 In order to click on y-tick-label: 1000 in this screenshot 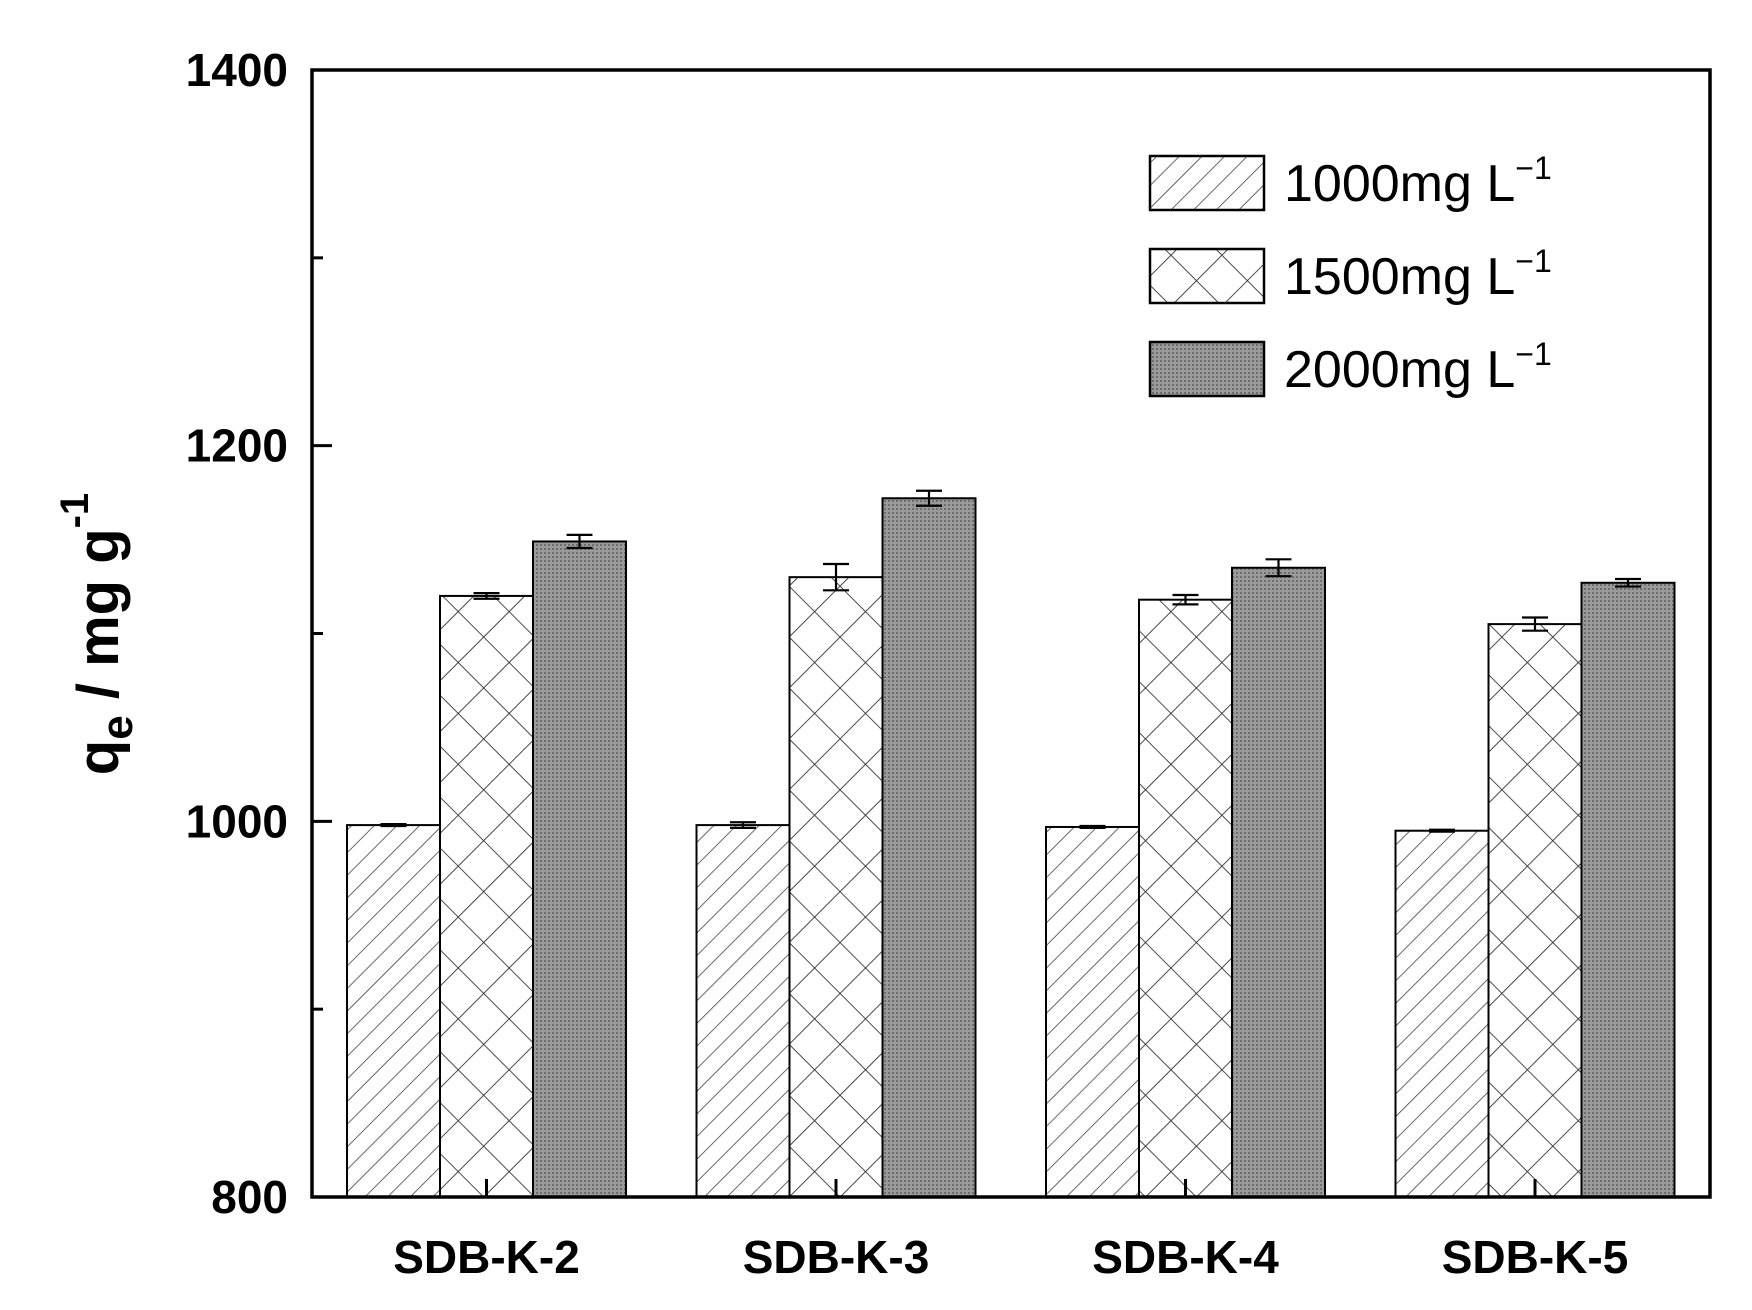, I will do `click(237, 821)`.